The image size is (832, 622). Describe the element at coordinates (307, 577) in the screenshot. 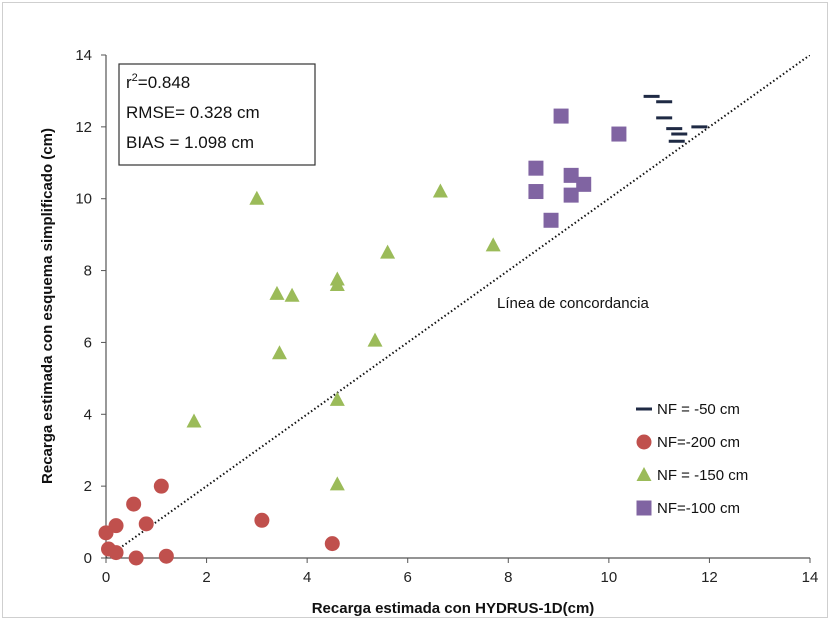

I see `x-tick-label: 4` at that location.